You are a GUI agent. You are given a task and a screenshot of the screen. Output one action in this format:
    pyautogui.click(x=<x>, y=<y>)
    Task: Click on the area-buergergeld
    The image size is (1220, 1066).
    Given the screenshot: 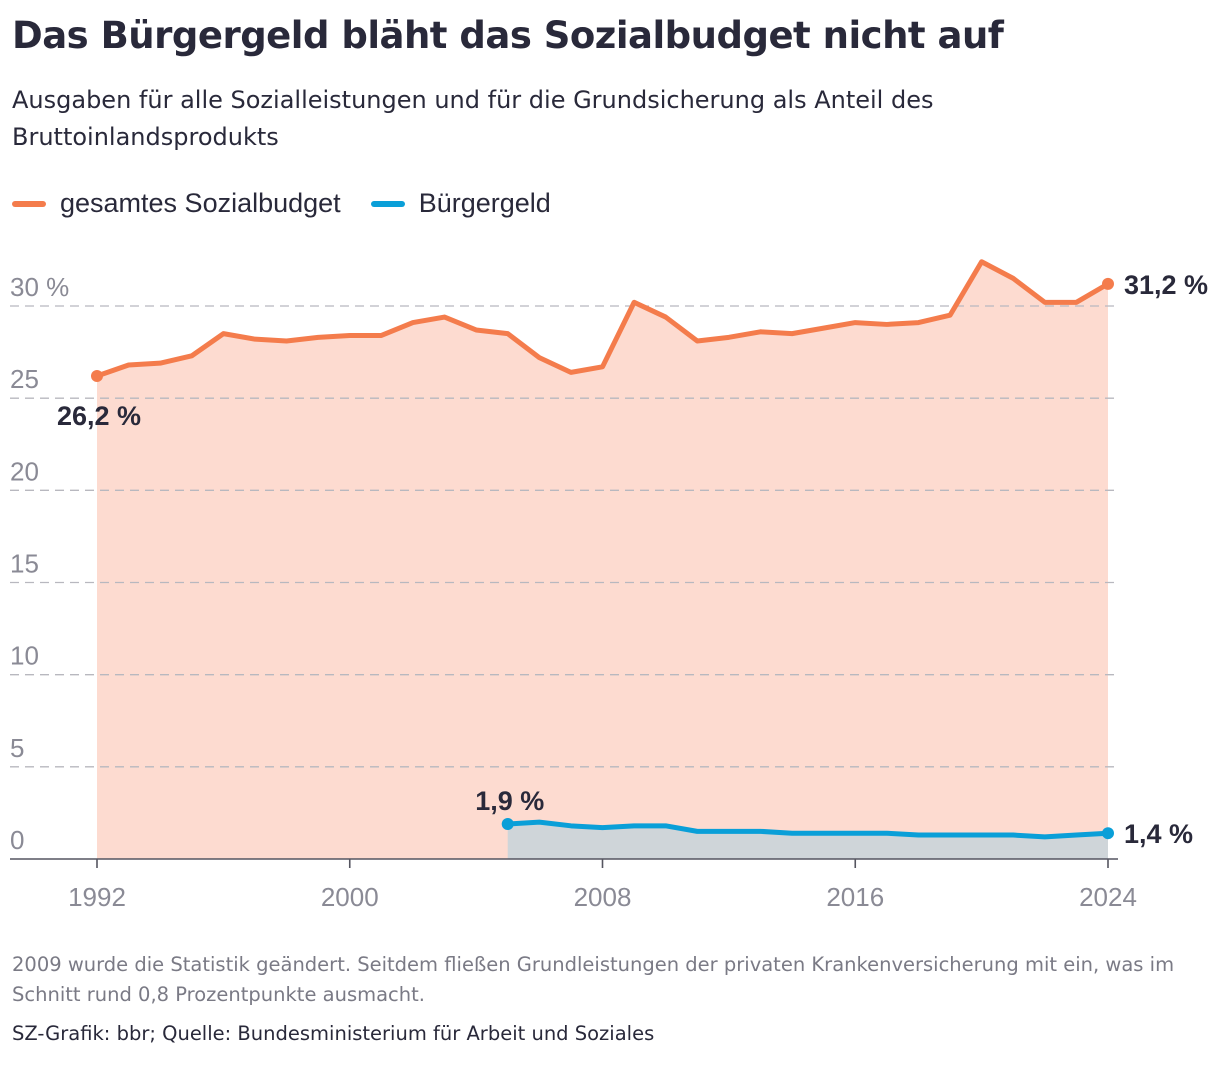 What is the action you would take?
    pyautogui.click(x=807, y=840)
    